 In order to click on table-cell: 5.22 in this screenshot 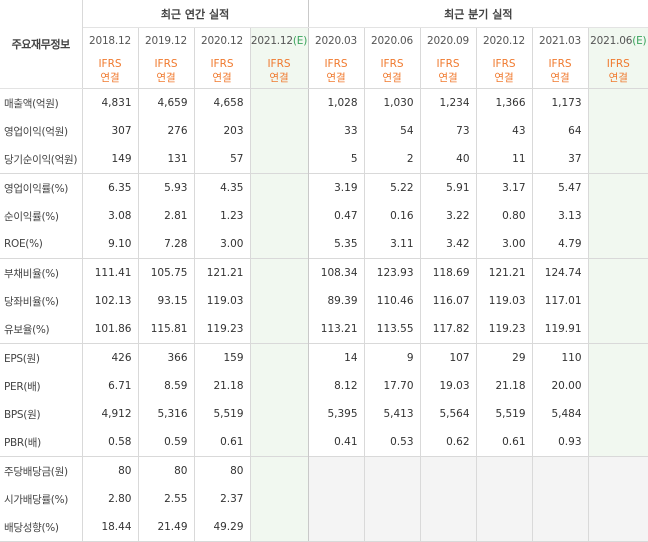, I will do `click(392, 187)`.